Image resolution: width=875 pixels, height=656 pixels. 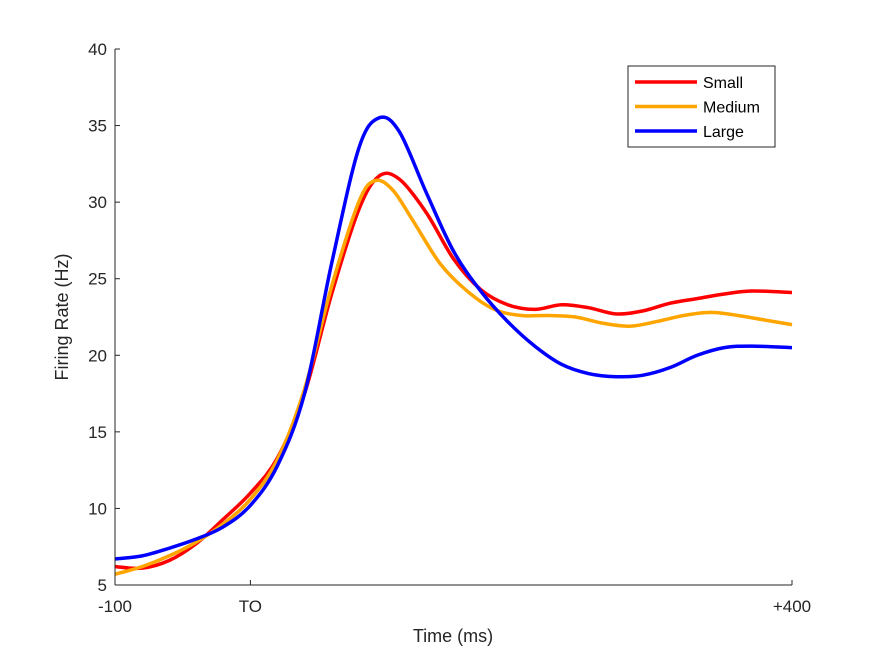 What do you see at coordinates (97, 279) in the screenshot?
I see `y-tick-label: 25` at bounding box center [97, 279].